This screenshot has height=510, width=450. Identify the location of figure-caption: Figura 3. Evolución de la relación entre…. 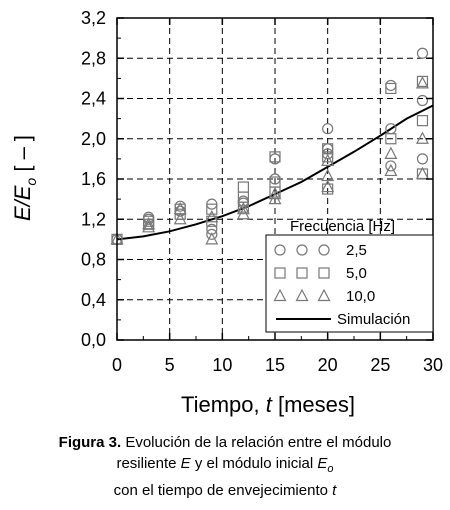
(225, 466).